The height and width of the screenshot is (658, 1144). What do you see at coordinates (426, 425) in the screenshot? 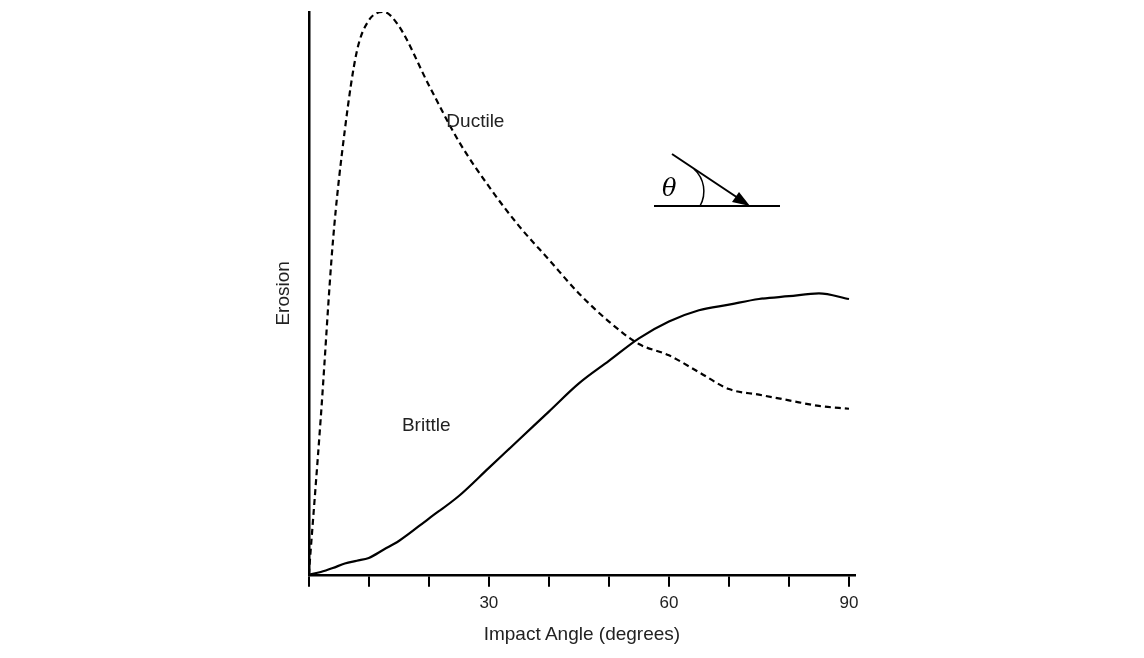
I see `text: Brittle` at bounding box center [426, 425].